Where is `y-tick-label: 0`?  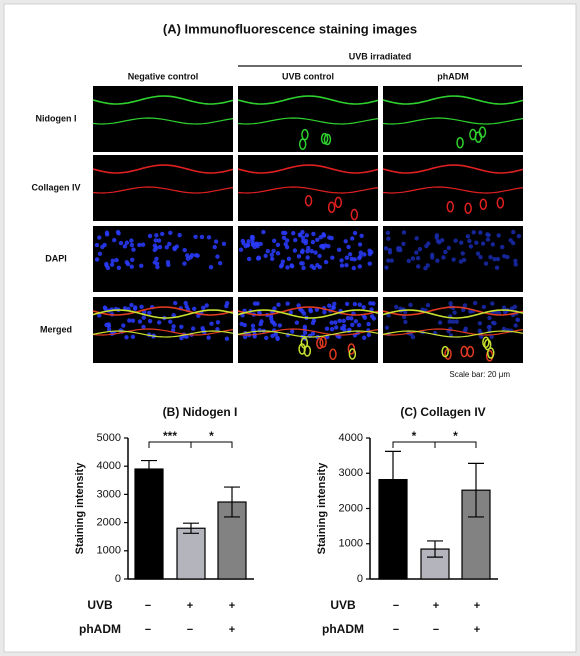
y-tick-label: 0 is located at coordinates (360, 579).